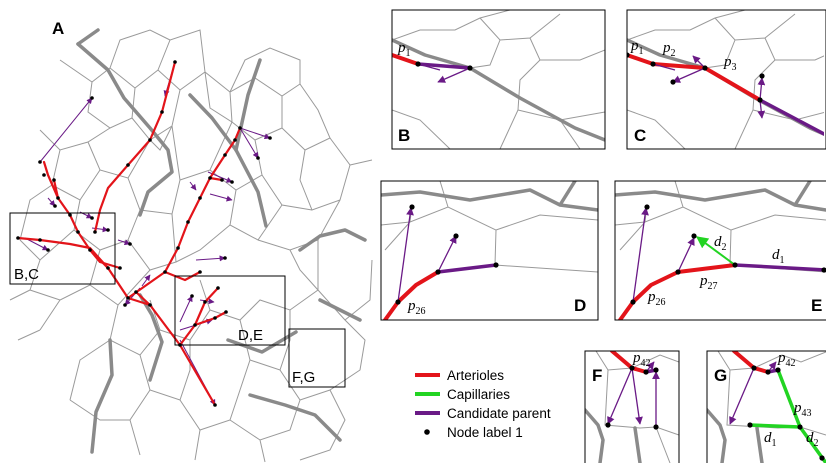 The width and height of the screenshot is (826, 463). I want to click on label-p2: p2, so click(669, 49).